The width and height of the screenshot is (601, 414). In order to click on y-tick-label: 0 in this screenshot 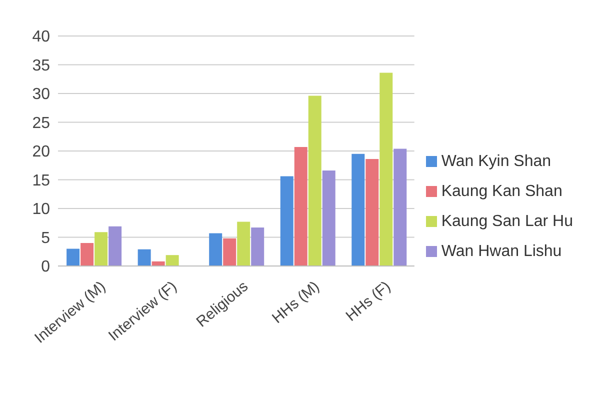, I will do `click(45, 267)`.